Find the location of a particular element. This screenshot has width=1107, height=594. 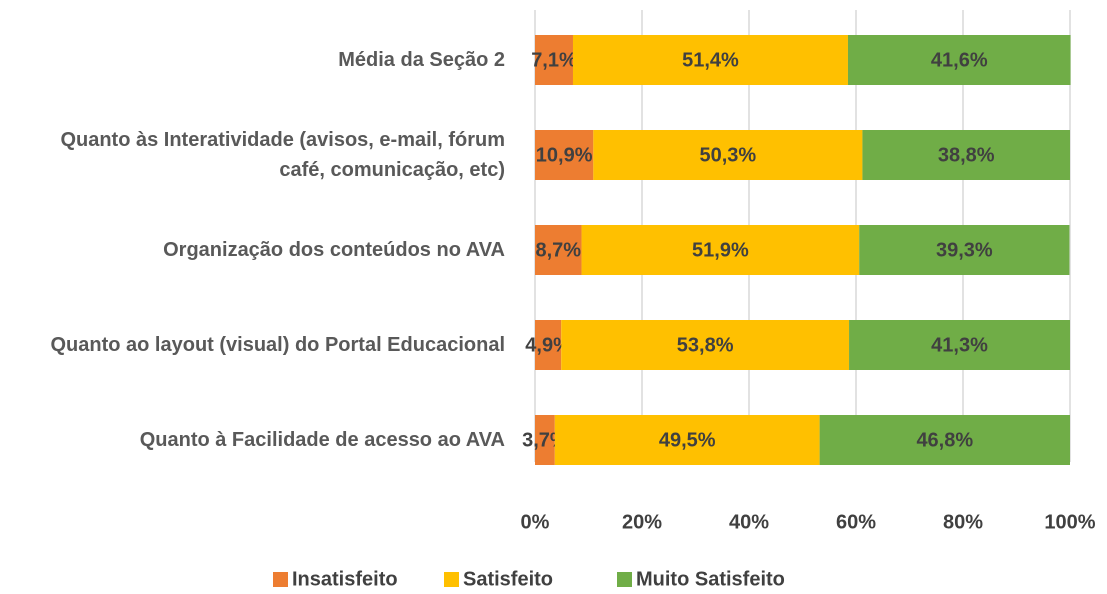

value-label: 41,6% is located at coordinates (959, 60).